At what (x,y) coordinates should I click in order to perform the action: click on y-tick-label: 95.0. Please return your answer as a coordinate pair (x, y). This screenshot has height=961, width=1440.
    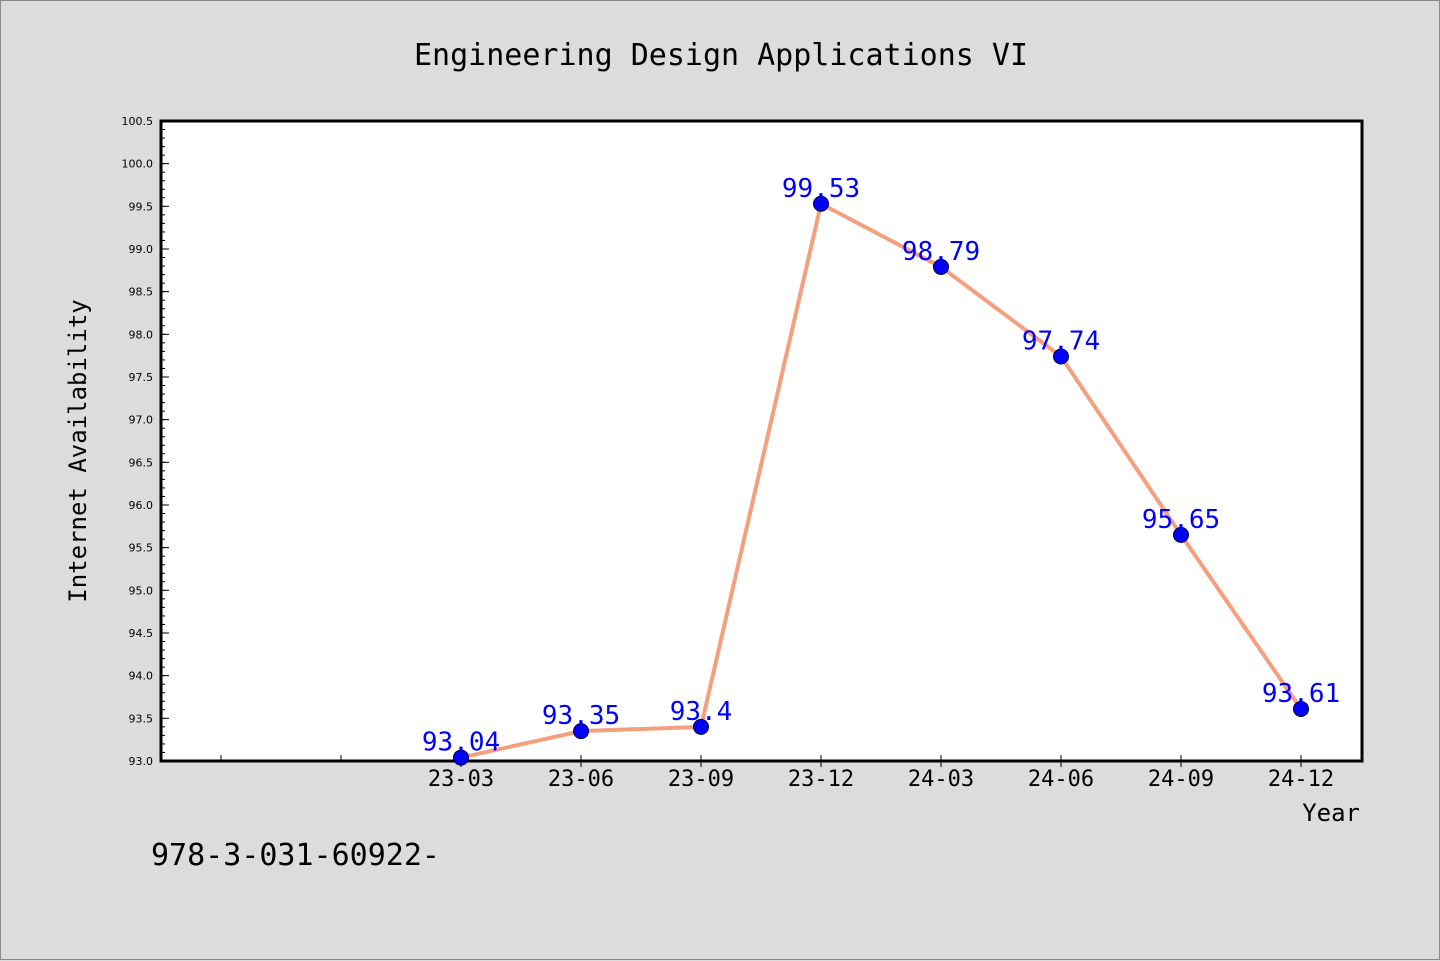
    Looking at the image, I should click on (141, 590).